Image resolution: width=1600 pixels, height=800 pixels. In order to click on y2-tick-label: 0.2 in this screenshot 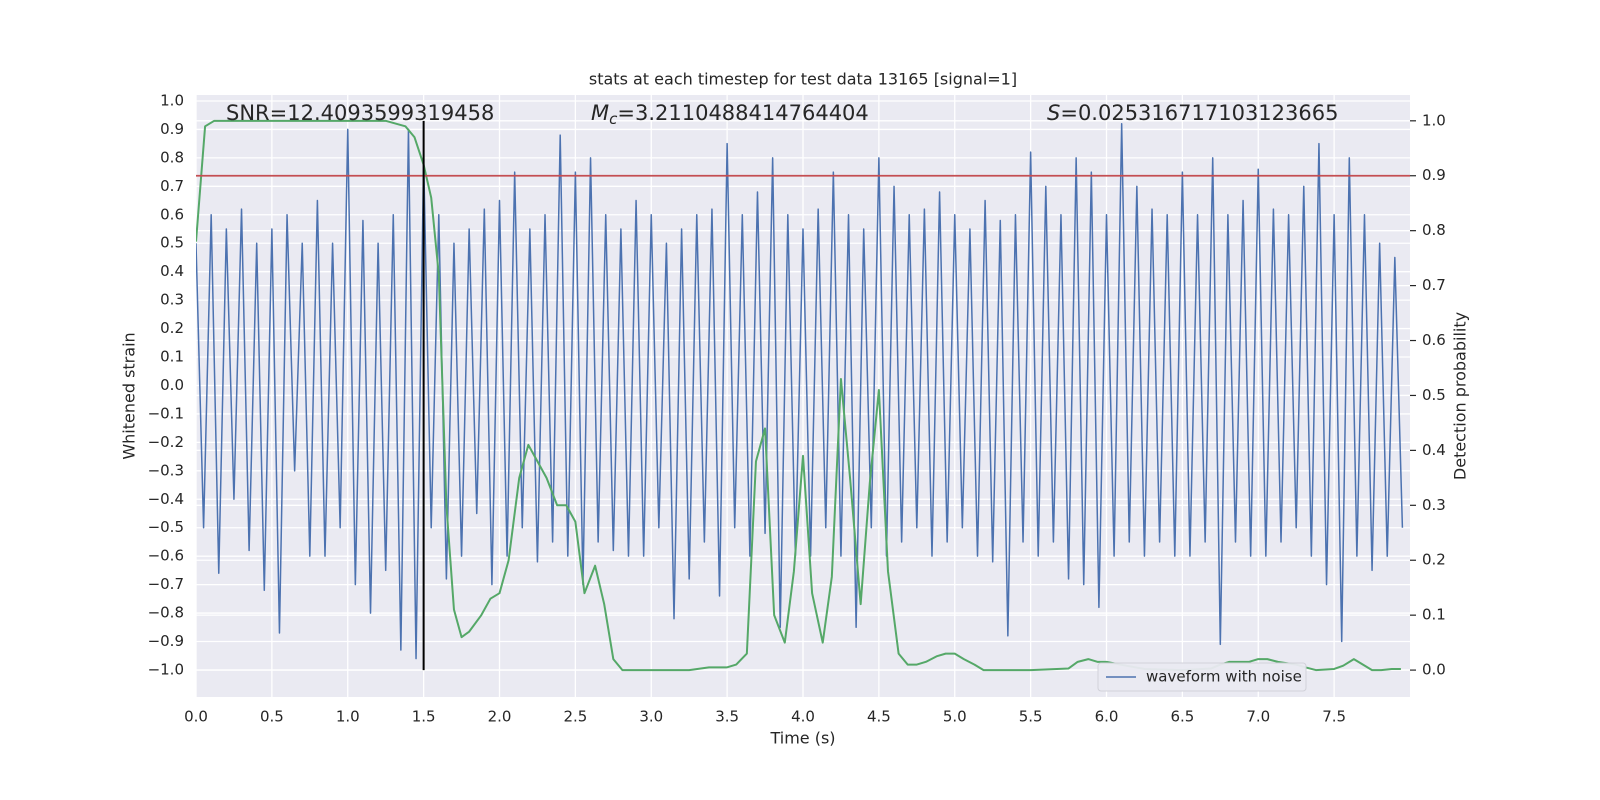, I will do `click(1434, 560)`.